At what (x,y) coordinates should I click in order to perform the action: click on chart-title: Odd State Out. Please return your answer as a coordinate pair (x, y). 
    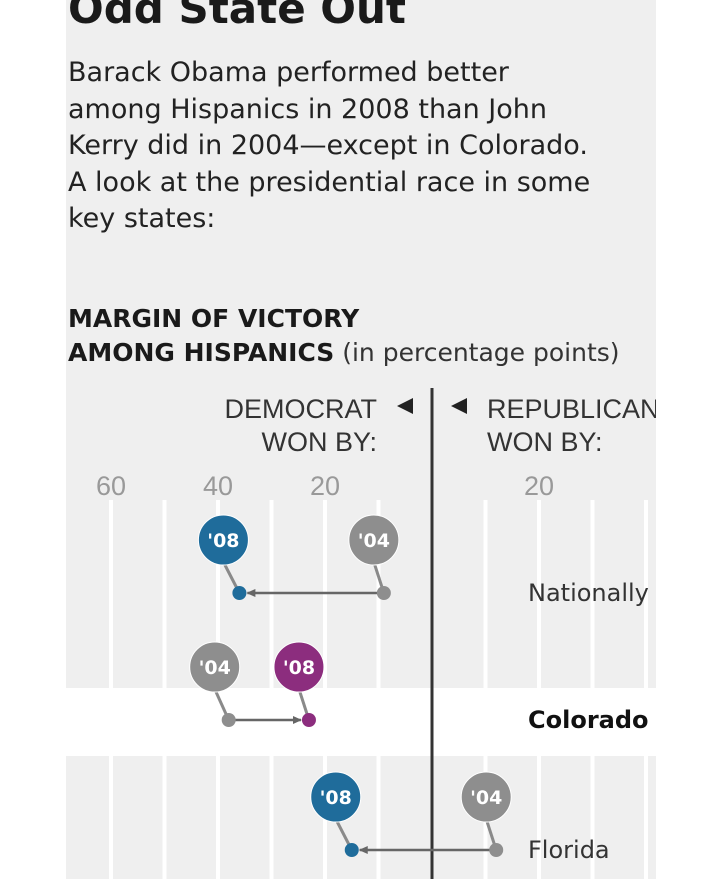
    Looking at the image, I should click on (237, 16).